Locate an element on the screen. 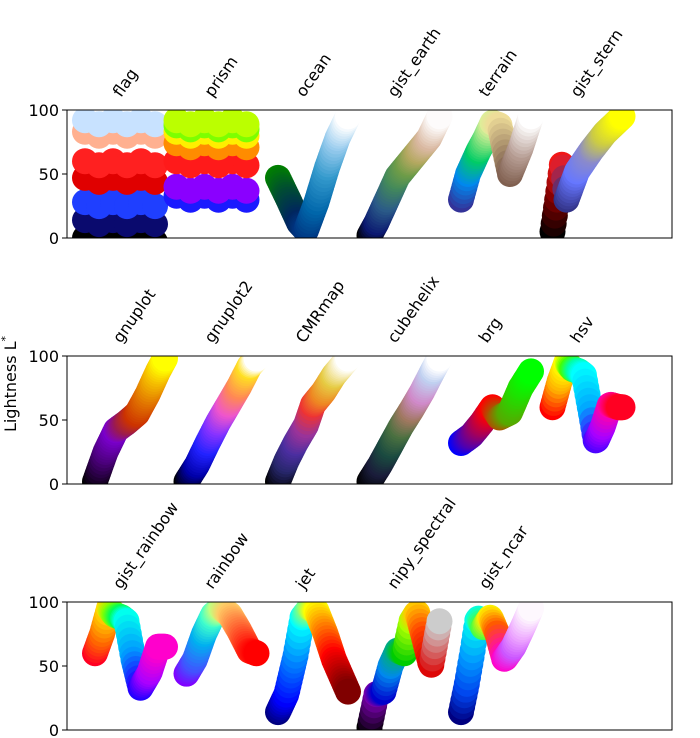  colormap-label-jet: jet is located at coordinates (305, 579).